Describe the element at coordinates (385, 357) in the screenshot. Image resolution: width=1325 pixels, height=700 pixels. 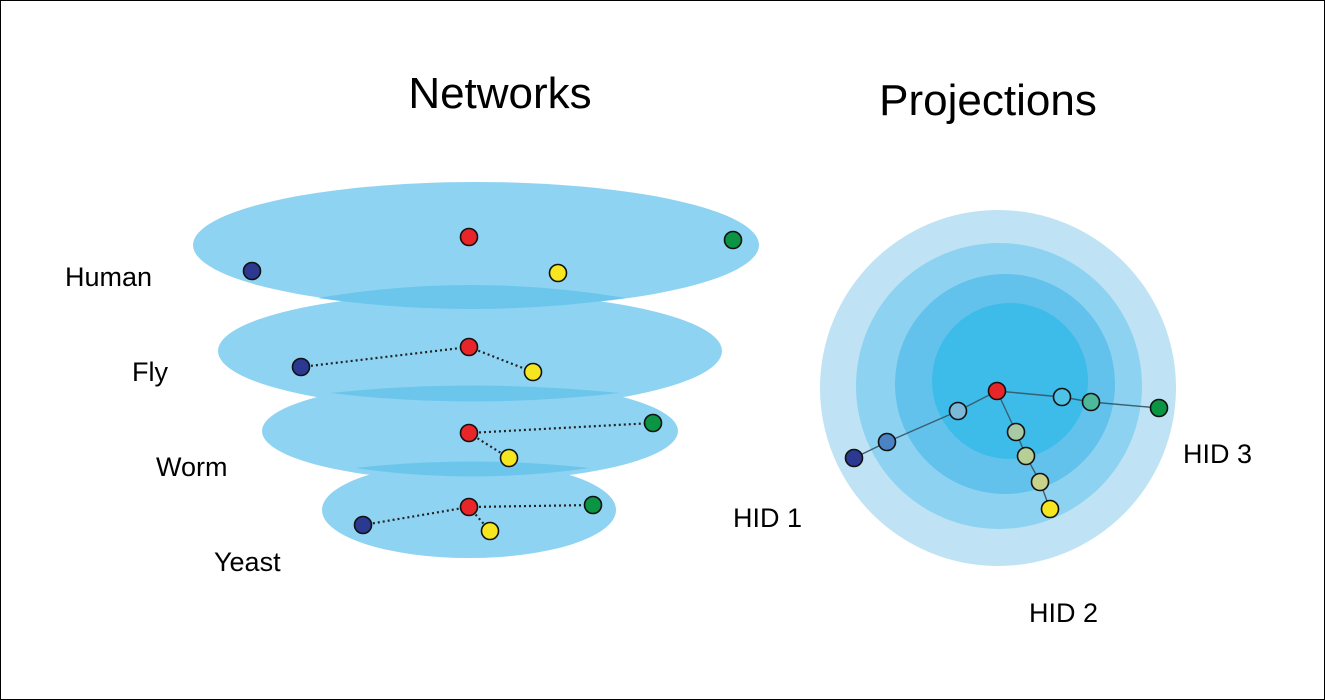
I see `fly-edge-blue-red` at that location.